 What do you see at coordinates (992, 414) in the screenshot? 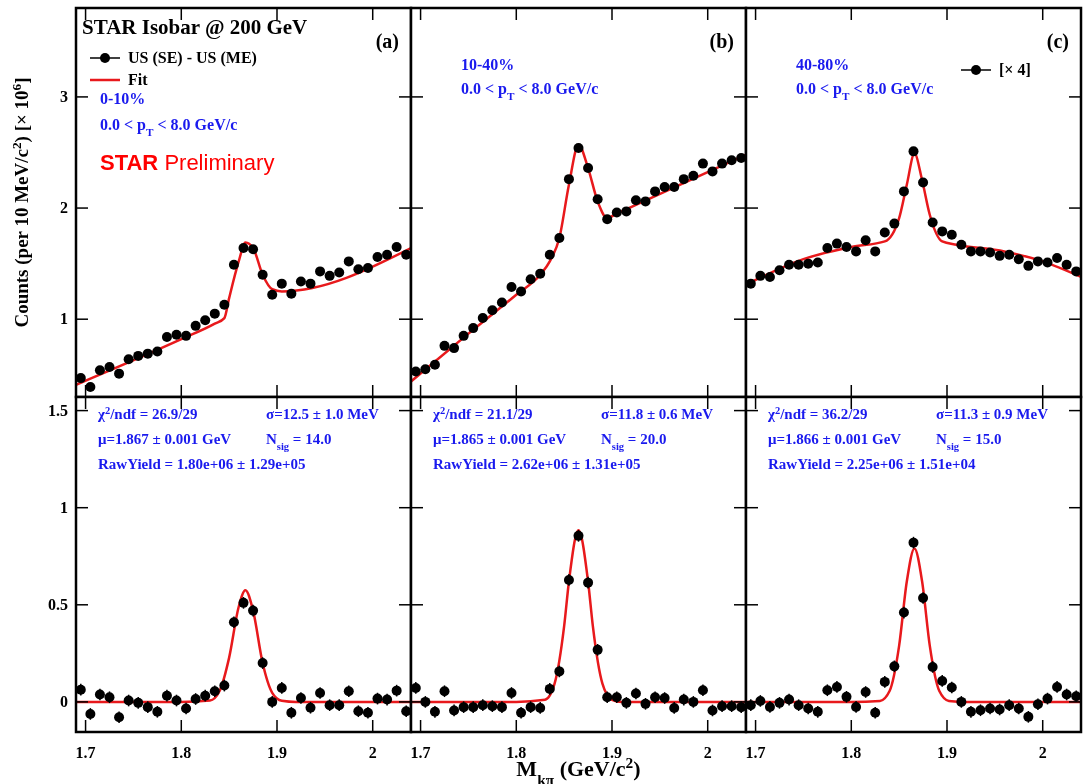
I see `annotation: σ=11.3 ± 0.9 MeV` at bounding box center [992, 414].